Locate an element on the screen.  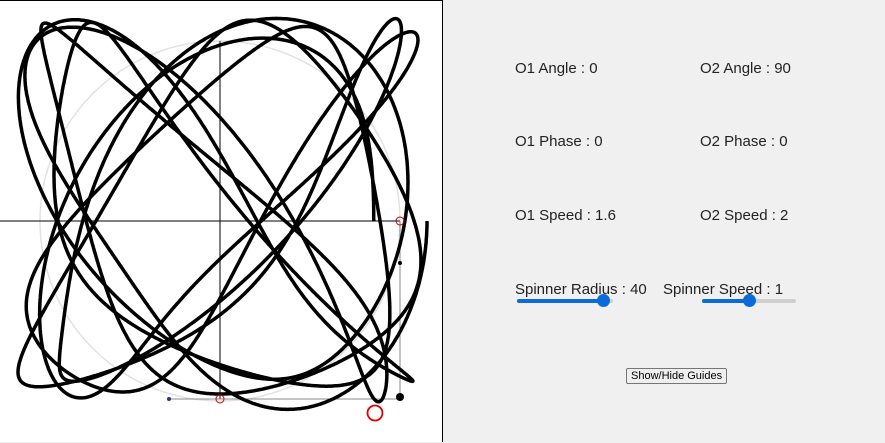
guide-point-right is located at coordinates (400, 263).